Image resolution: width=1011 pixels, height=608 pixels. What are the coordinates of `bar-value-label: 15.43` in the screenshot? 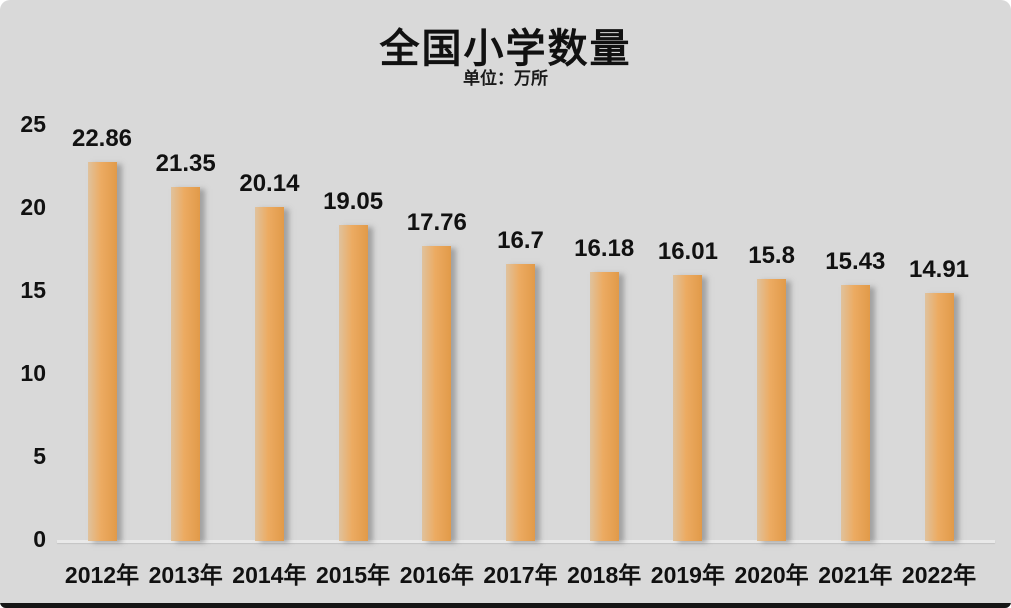 It's located at (855, 261).